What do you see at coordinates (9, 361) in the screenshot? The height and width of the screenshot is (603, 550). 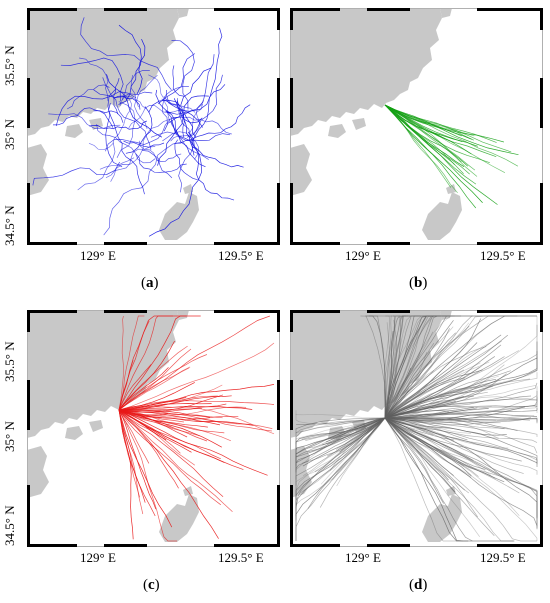 I see `lat-label-35-5-c: 35.5° N` at bounding box center [9, 361].